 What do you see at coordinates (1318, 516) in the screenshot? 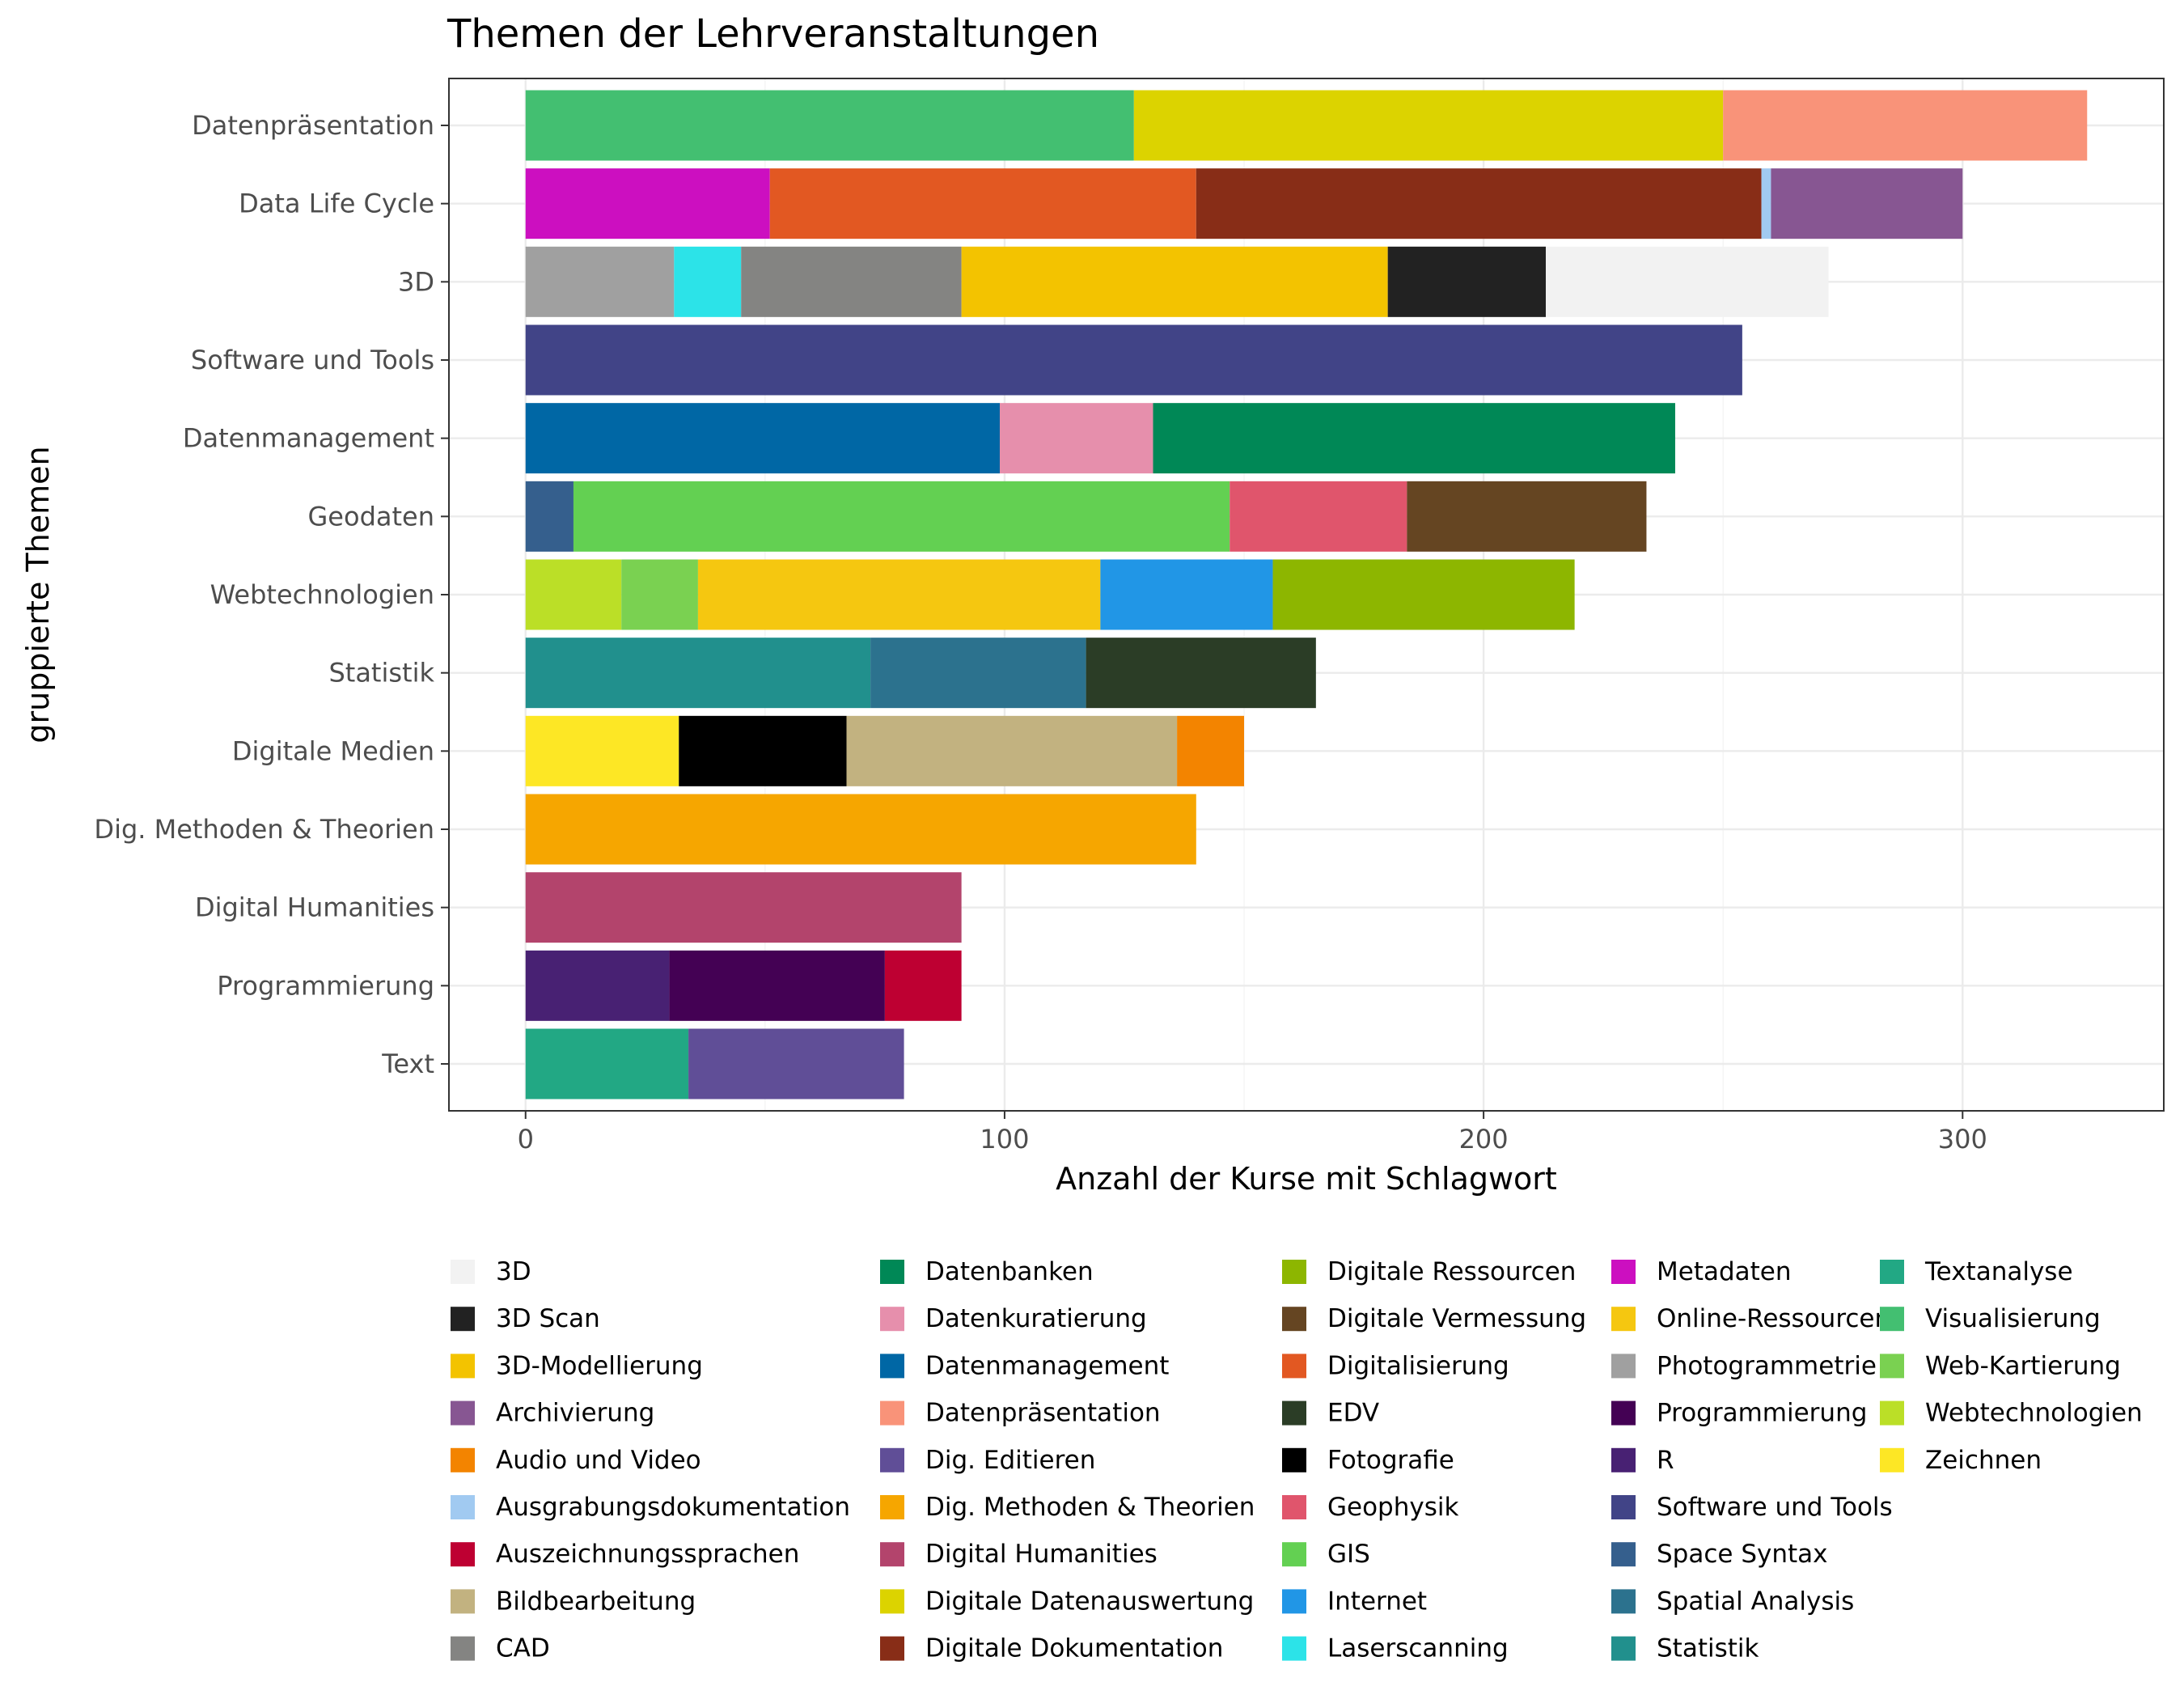
I see `bar-segment: Geodaten – Geophysik: 37` at bounding box center [1318, 516].